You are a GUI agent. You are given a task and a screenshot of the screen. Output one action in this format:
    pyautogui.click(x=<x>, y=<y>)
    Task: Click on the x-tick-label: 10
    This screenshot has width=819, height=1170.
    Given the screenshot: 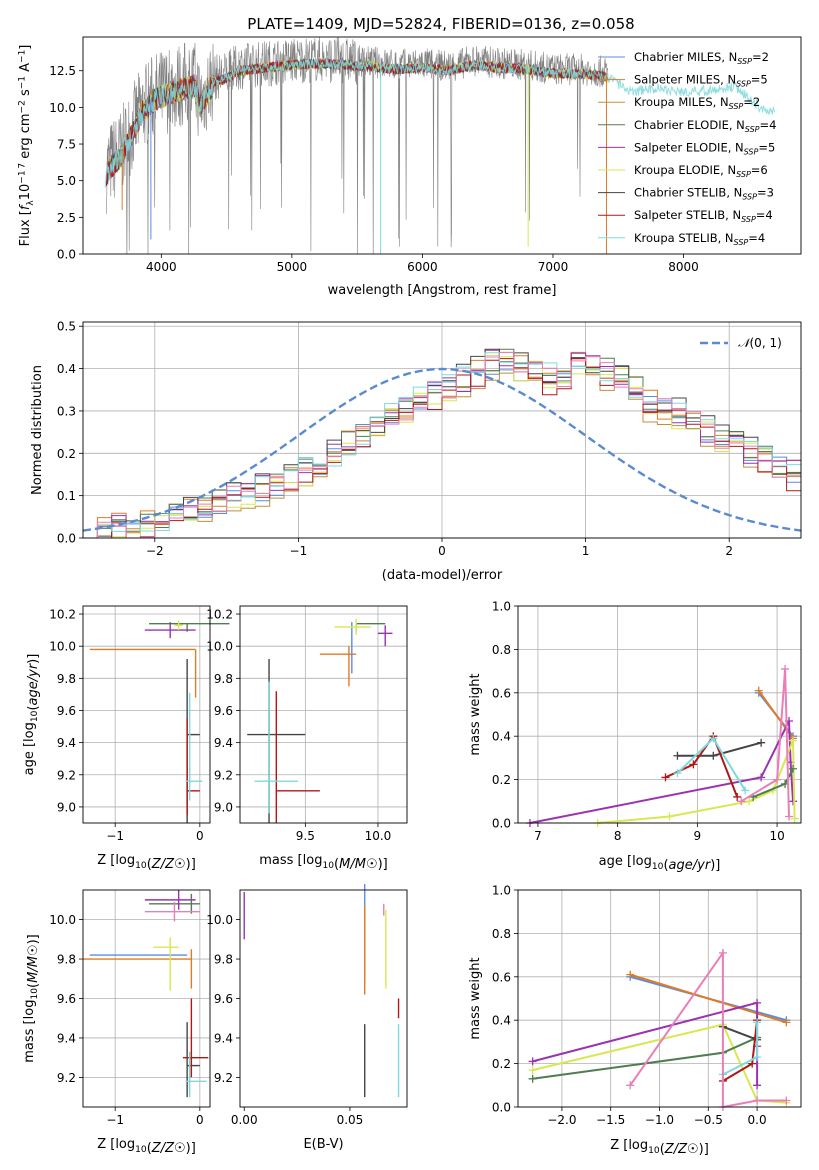 What is the action you would take?
    pyautogui.click(x=776, y=836)
    